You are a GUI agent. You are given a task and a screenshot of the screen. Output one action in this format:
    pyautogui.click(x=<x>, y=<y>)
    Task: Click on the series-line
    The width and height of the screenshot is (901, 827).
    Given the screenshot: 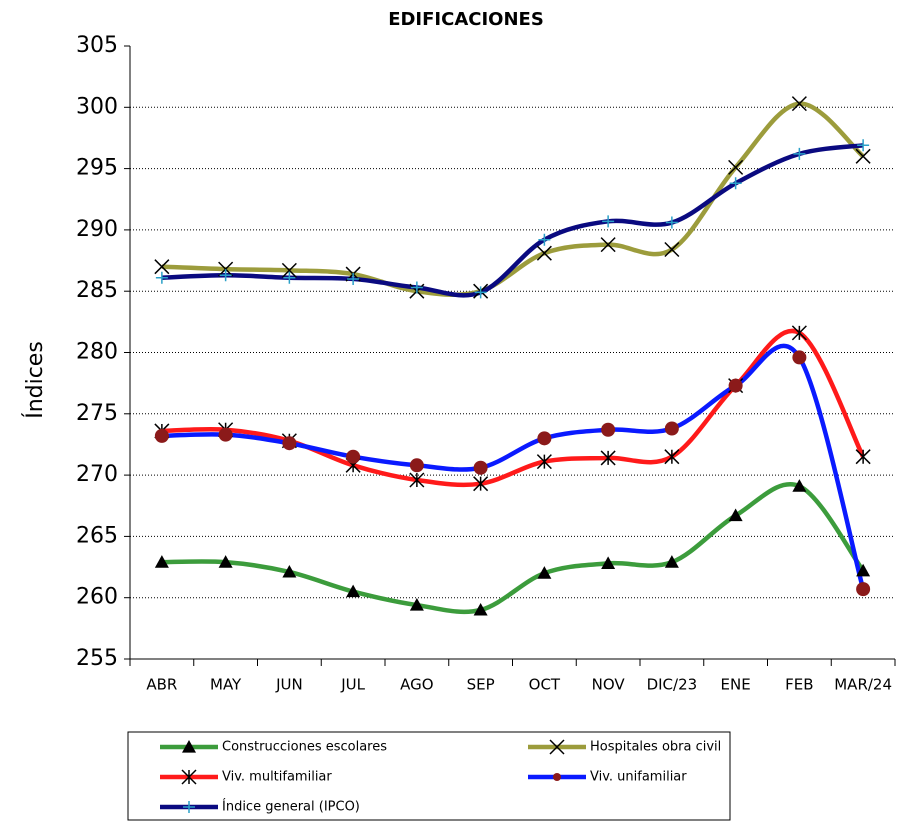 What is the action you would take?
    pyautogui.click(x=513, y=548)
    